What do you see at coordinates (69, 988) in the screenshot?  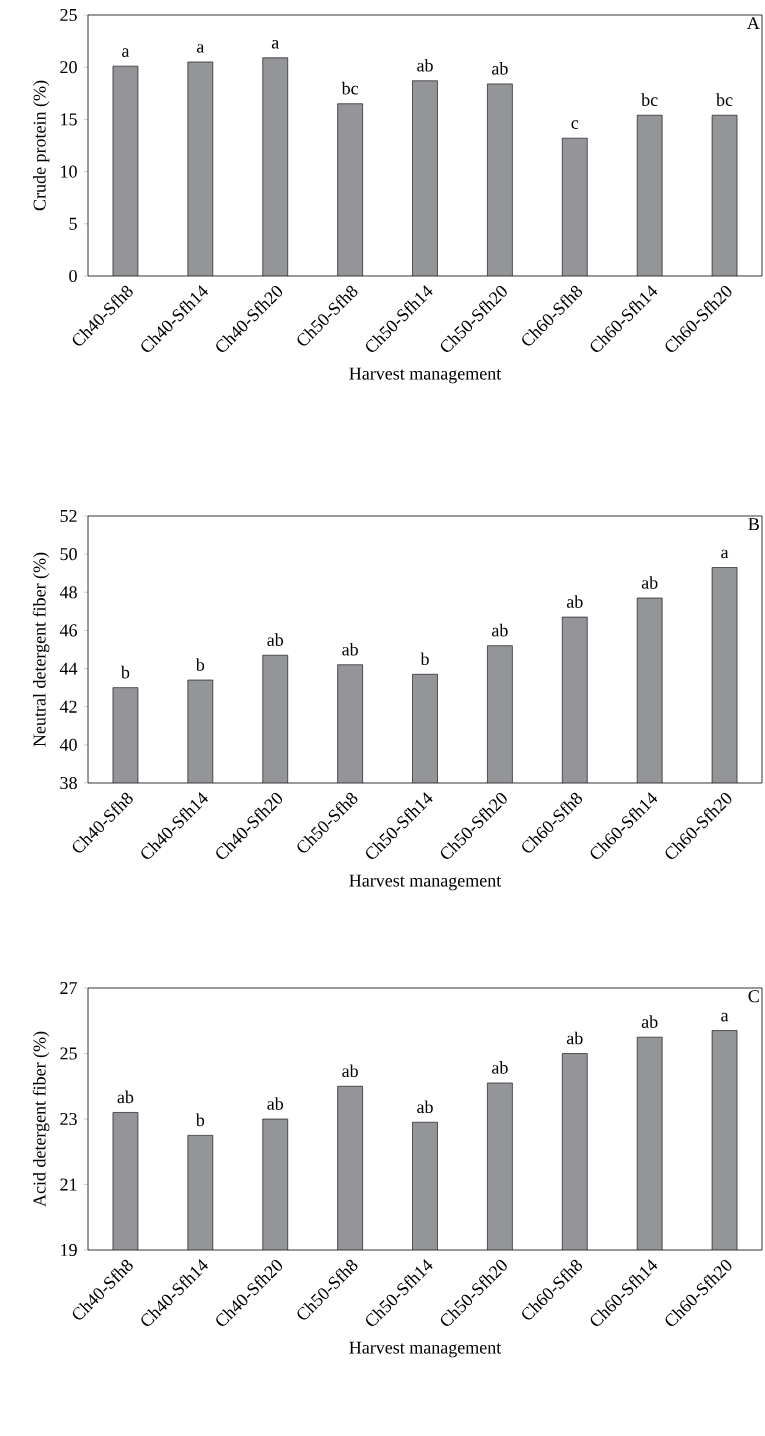 I see `y-tick-label: 27` at bounding box center [69, 988].